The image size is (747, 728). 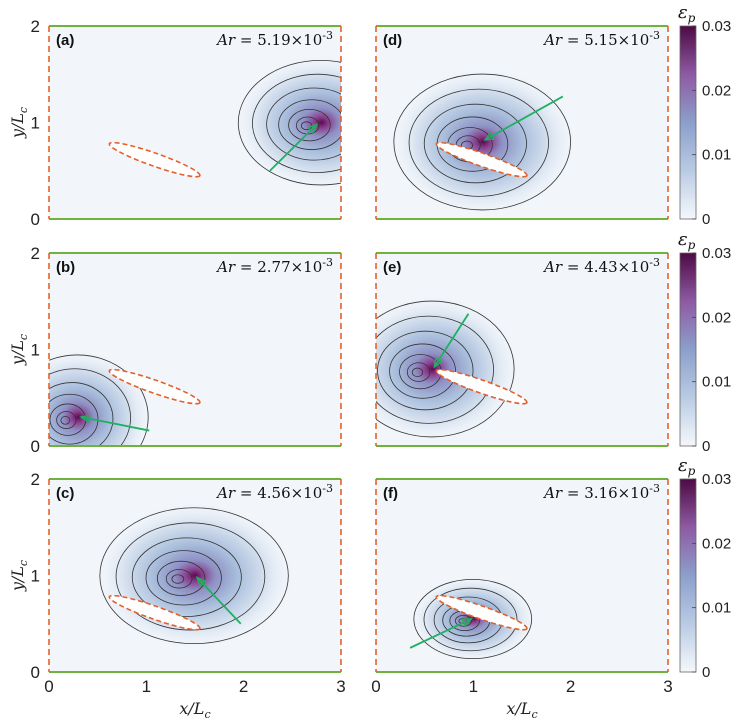 What do you see at coordinates (392, 40) in the screenshot?
I see `panel-label: (d)` at bounding box center [392, 40].